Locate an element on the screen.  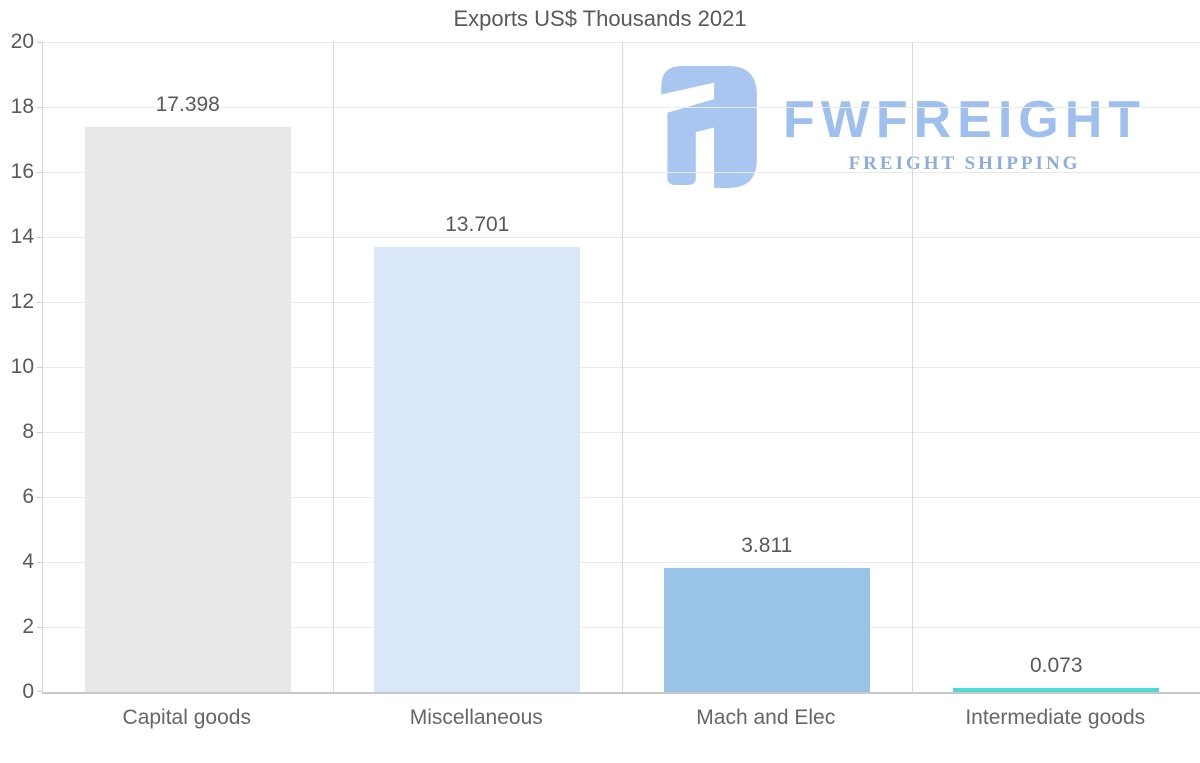
logo-text-block: FWFREIGHT FREIGHT SHIPPING is located at coordinates (964, 120).